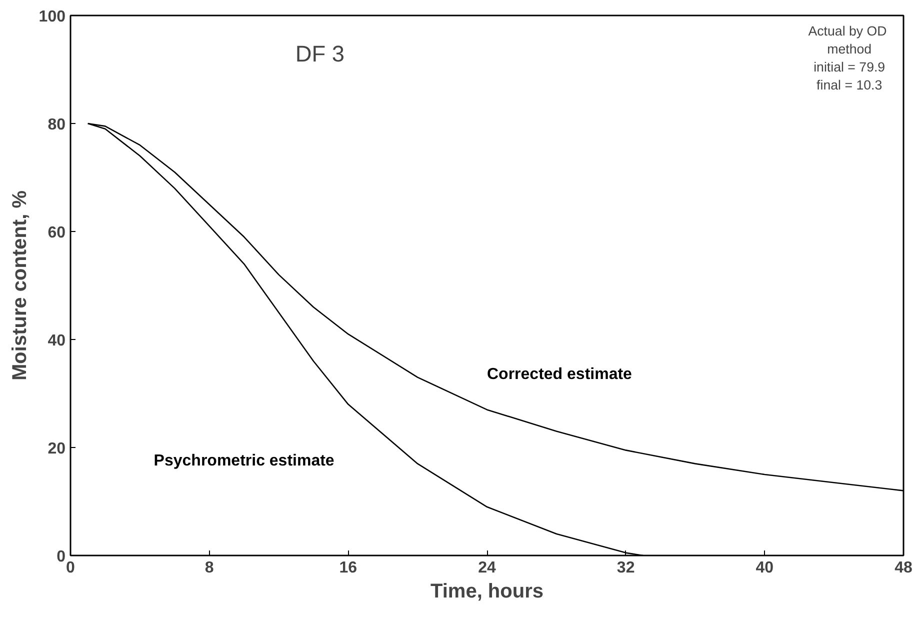  What do you see at coordinates (57, 125) in the screenshot?
I see `y-tick-label: 80` at bounding box center [57, 125].